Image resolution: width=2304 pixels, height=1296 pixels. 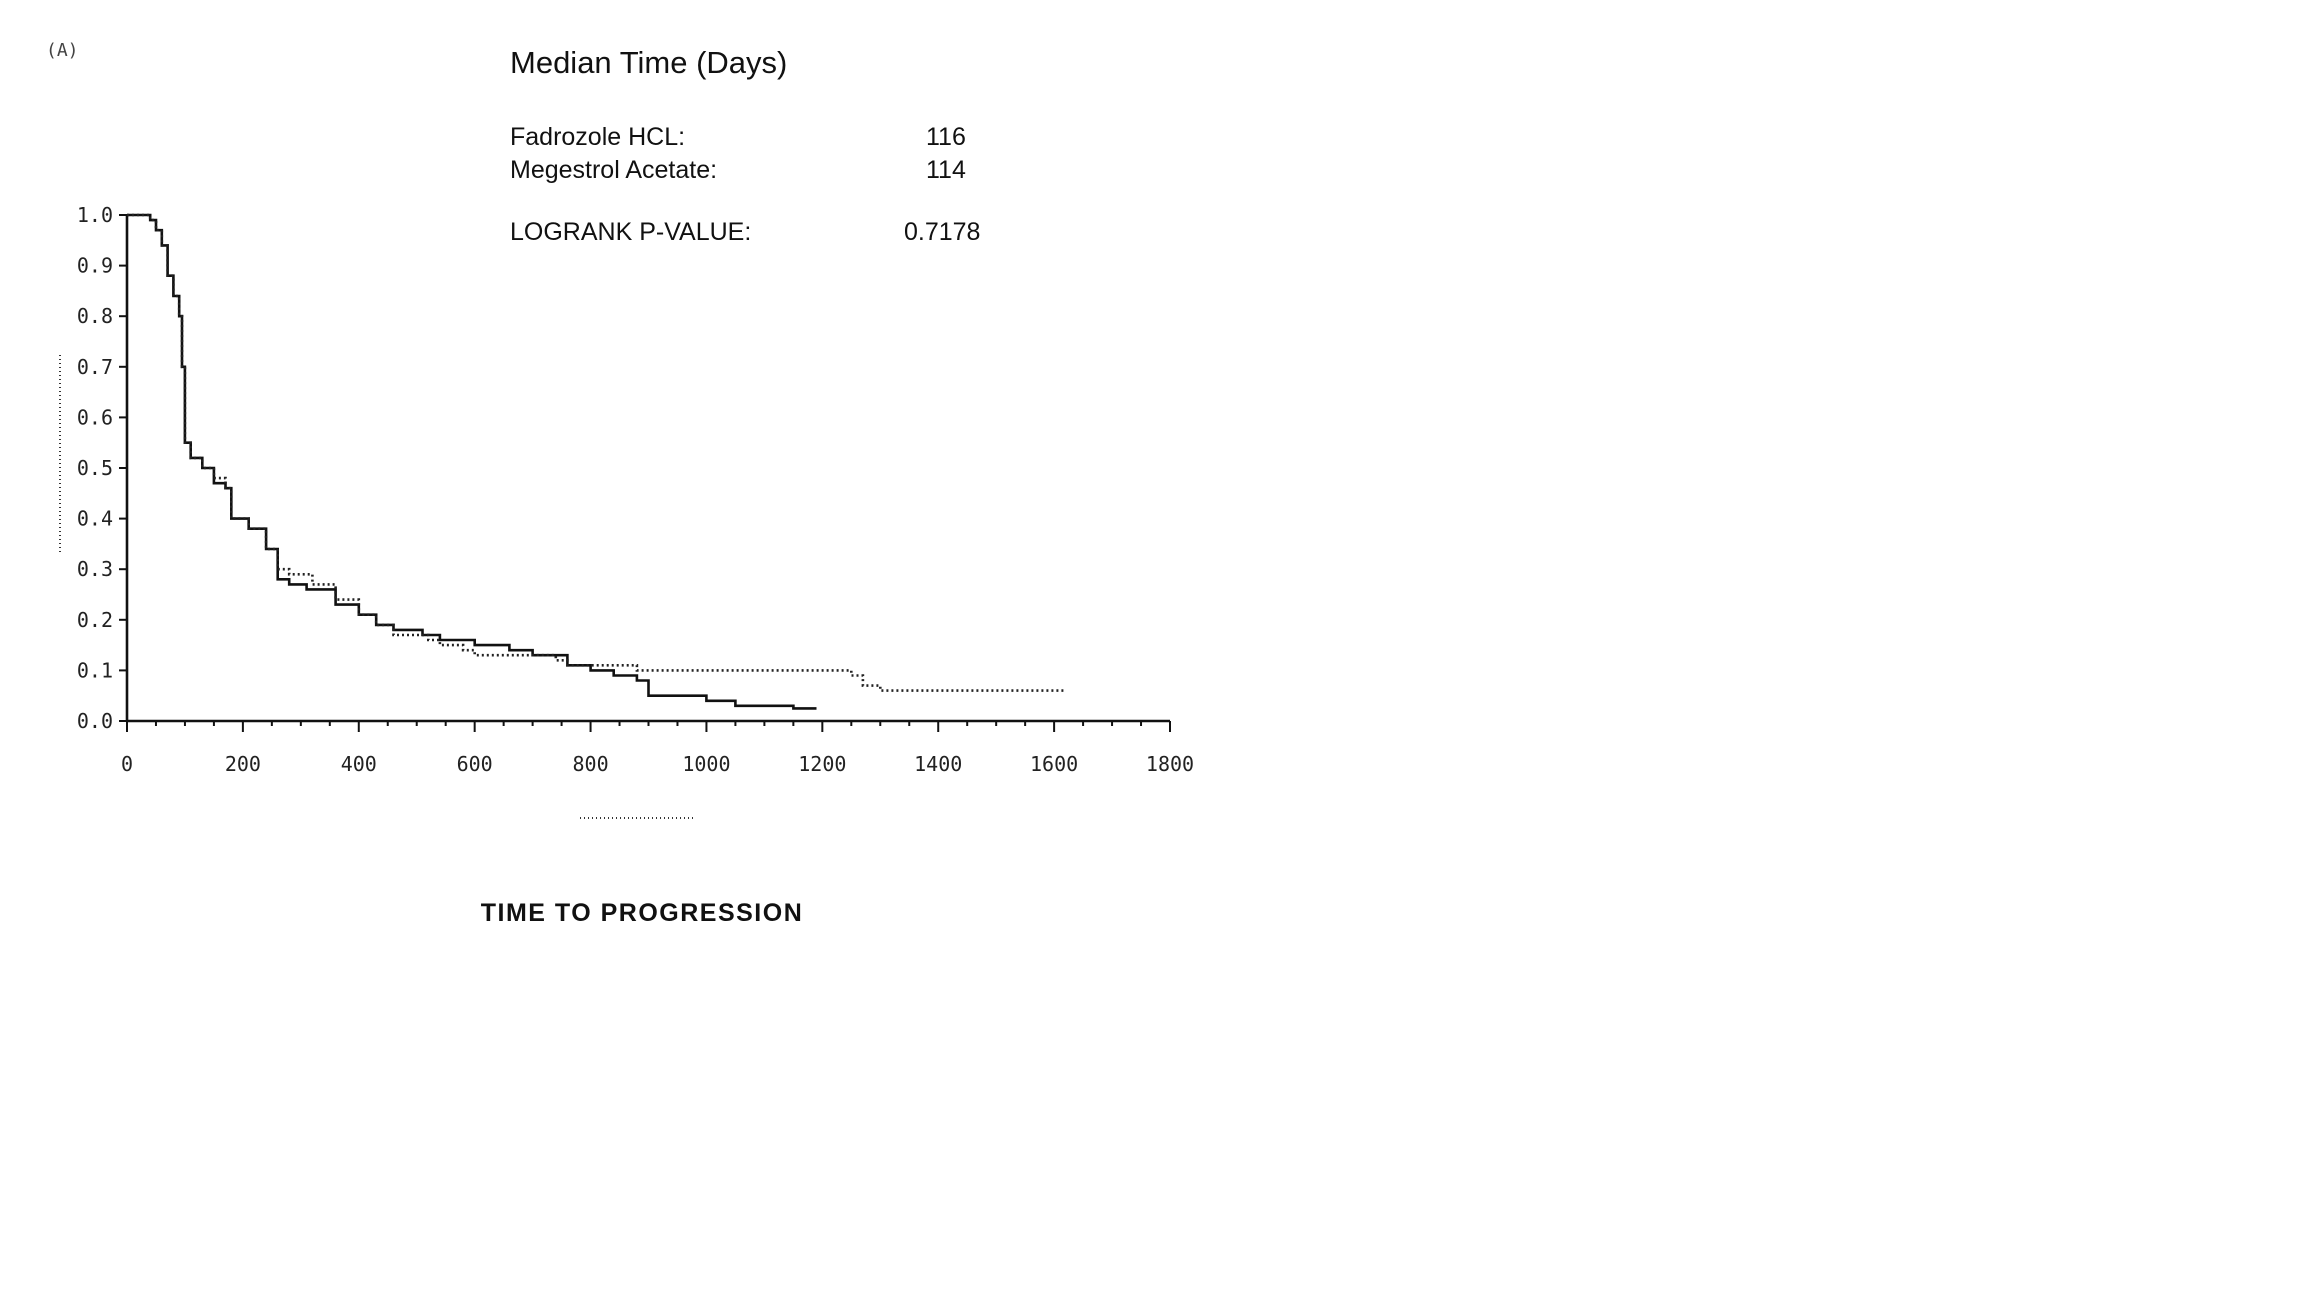 What do you see at coordinates (95, 215) in the screenshot?
I see `y-tick-label: 1.0` at bounding box center [95, 215].